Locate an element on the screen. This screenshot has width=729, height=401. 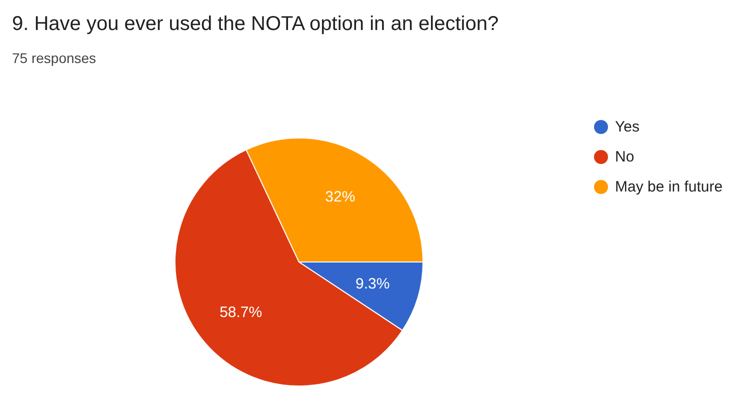
legend-label: Yes is located at coordinates (627, 127).